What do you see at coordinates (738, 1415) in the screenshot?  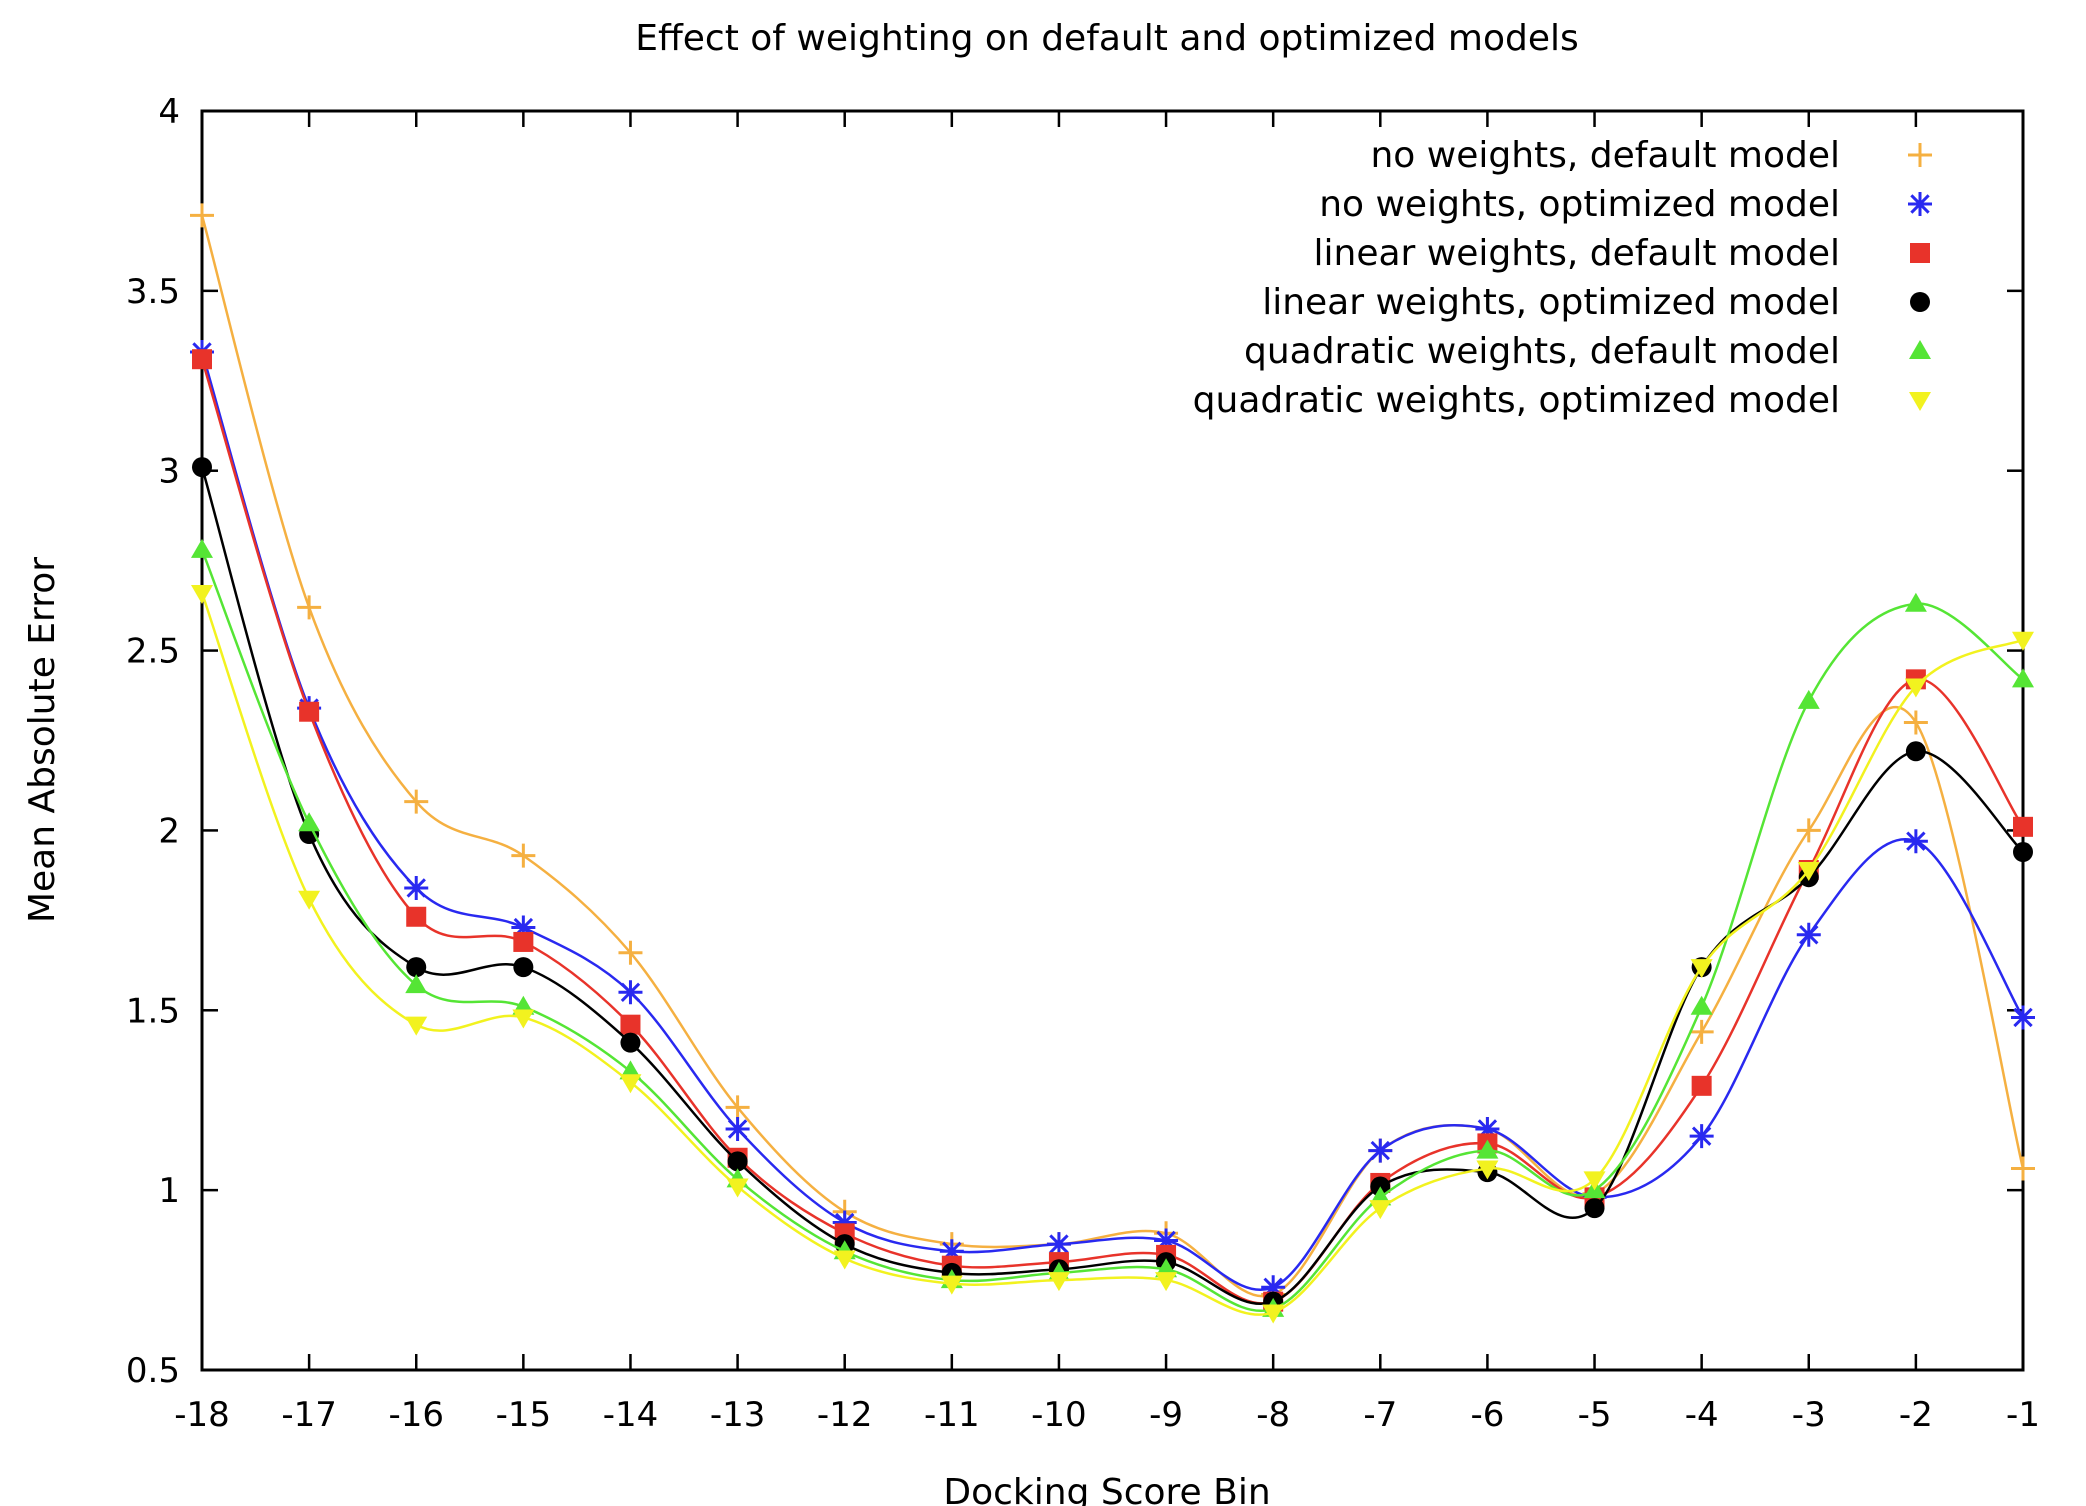 I see `x-tick-label: -13` at bounding box center [738, 1415].